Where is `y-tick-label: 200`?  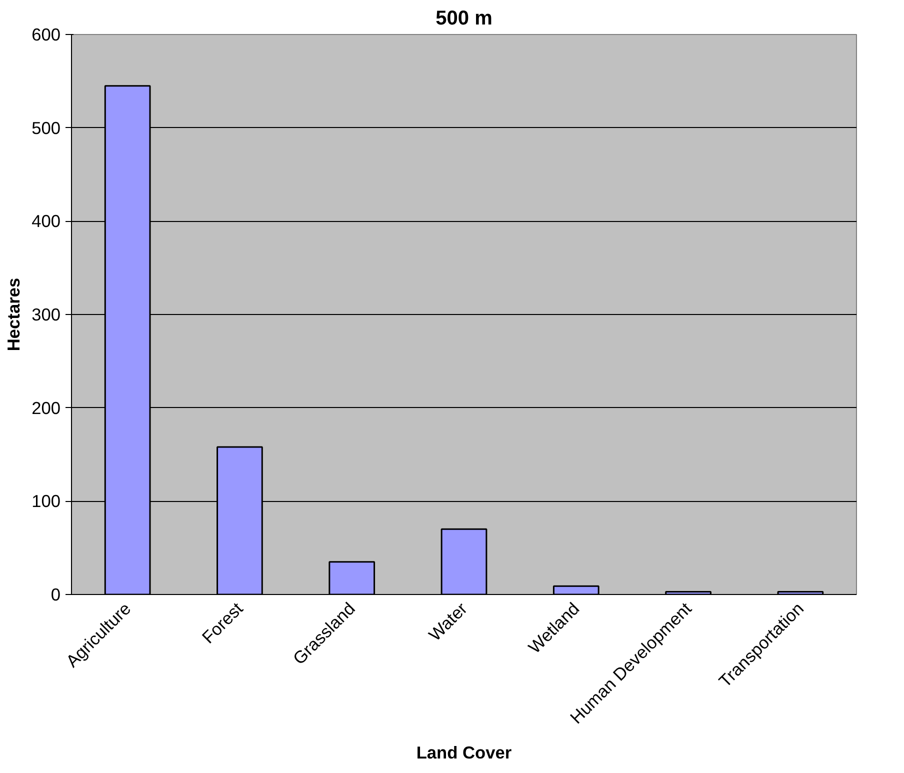 y-tick-label: 200 is located at coordinates (46, 408).